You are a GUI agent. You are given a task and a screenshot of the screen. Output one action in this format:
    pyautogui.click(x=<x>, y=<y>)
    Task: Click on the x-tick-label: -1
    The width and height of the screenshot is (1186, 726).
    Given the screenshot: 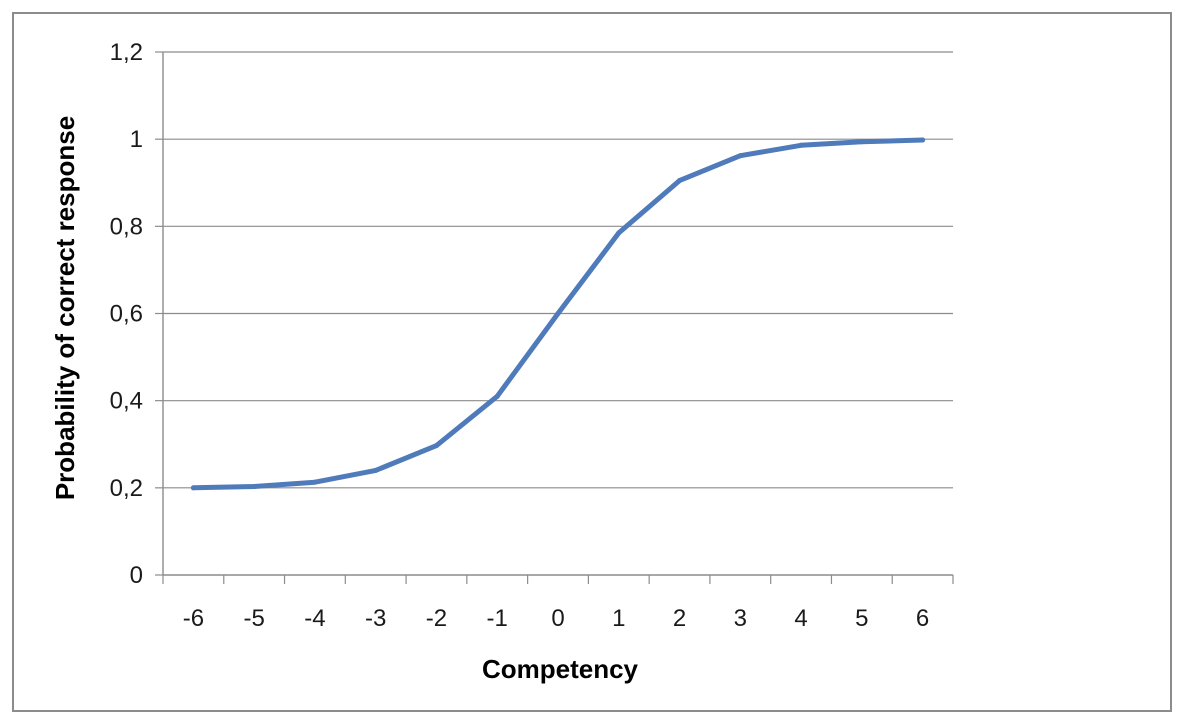 What is the action you would take?
    pyautogui.click(x=497, y=618)
    